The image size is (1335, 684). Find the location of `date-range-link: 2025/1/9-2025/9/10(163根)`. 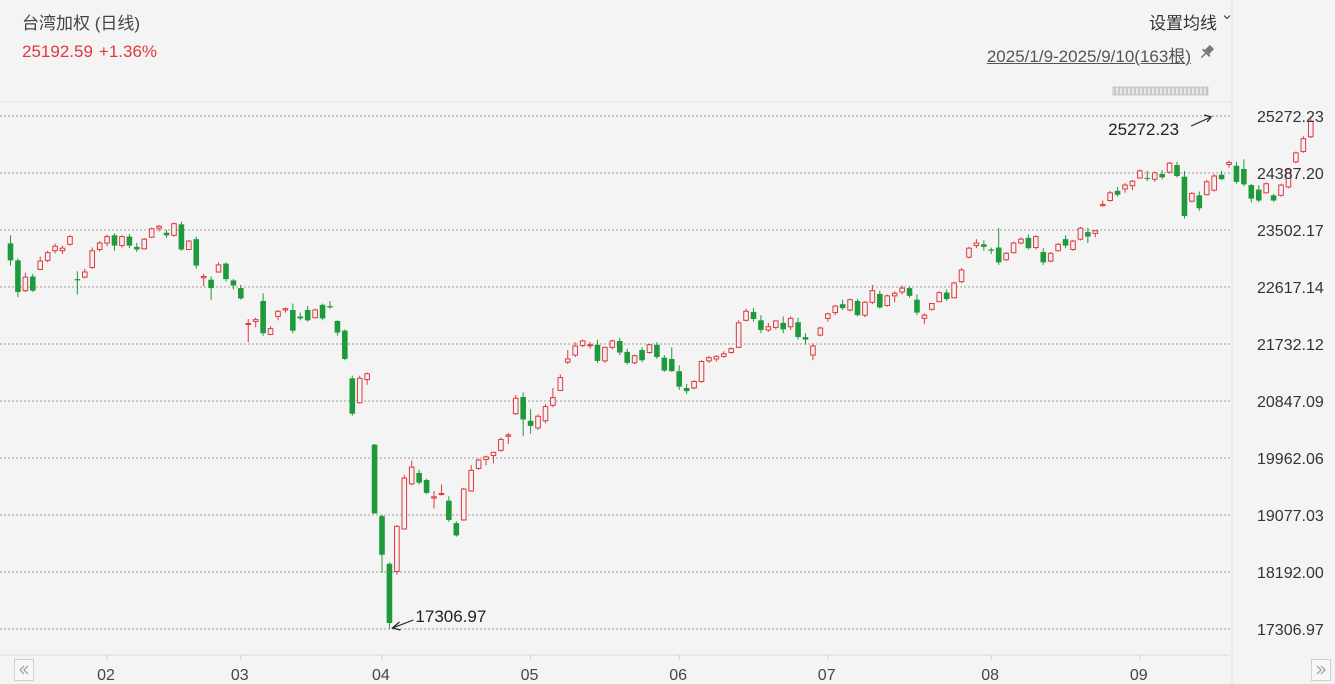

date-range-link: 2025/1/9-2025/9/10(163根) is located at coordinates (1088, 56).